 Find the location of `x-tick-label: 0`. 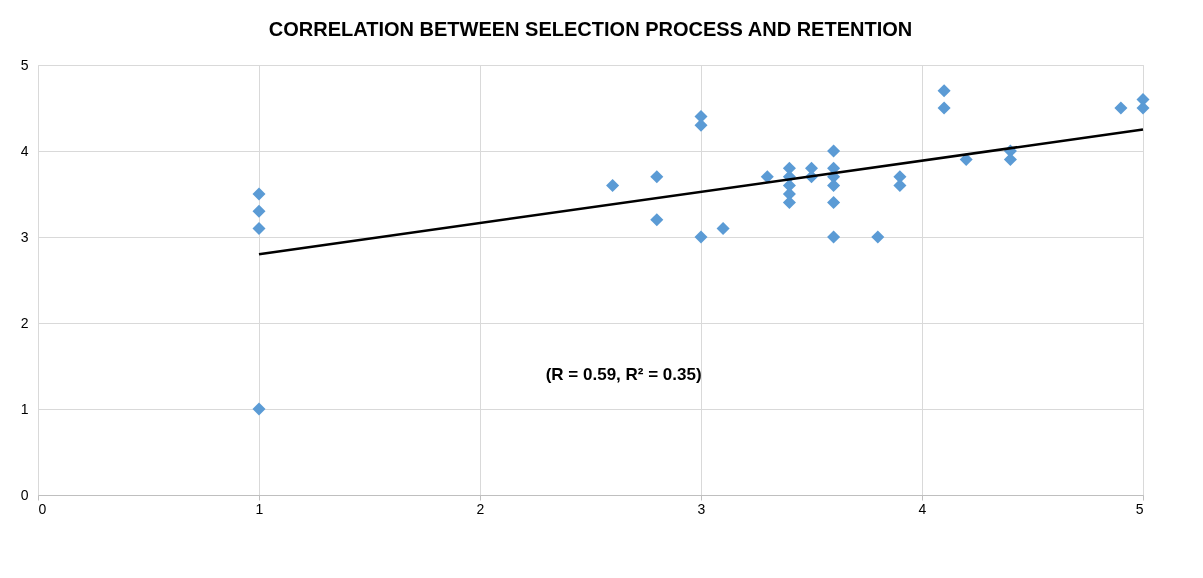

x-tick-label: 0 is located at coordinates (42, 508).